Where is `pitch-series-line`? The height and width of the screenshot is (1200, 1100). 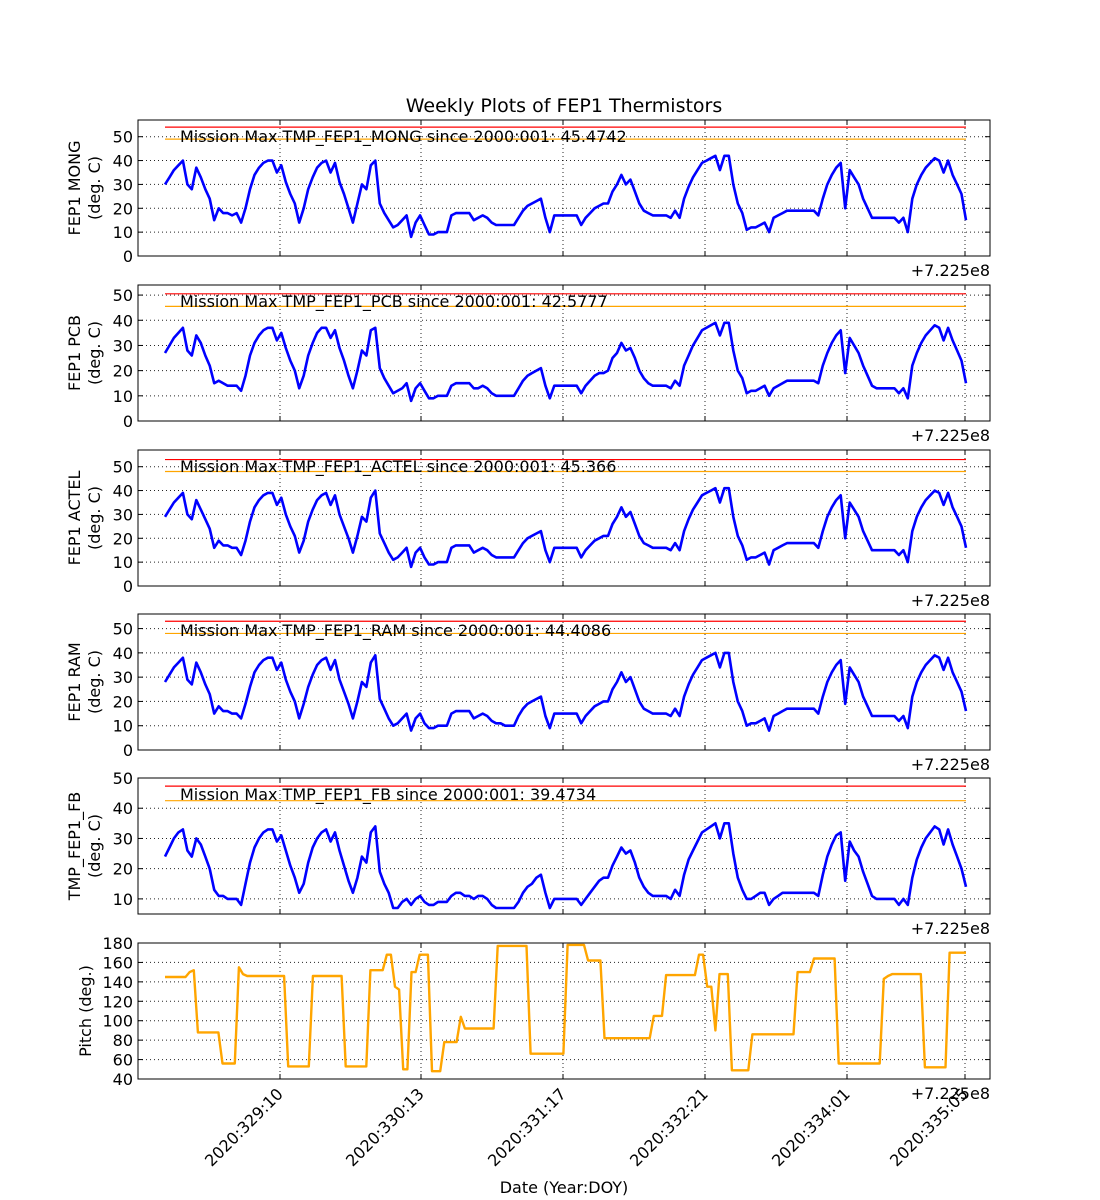
pitch-series-line is located at coordinates (565, 1008).